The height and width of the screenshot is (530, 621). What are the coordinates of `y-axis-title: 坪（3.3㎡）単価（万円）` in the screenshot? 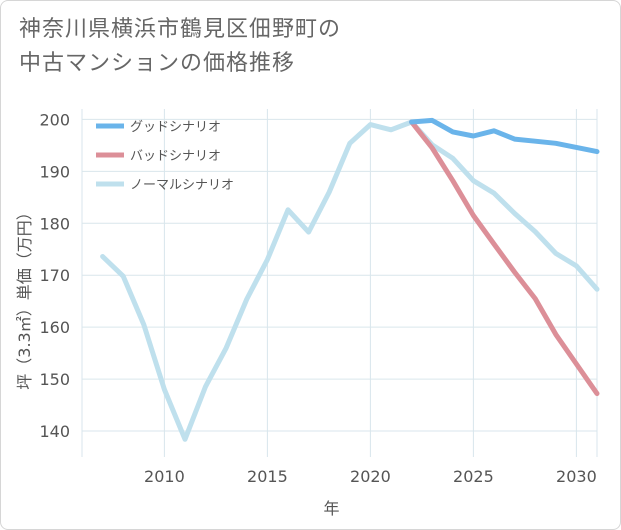 It's located at (24, 296).